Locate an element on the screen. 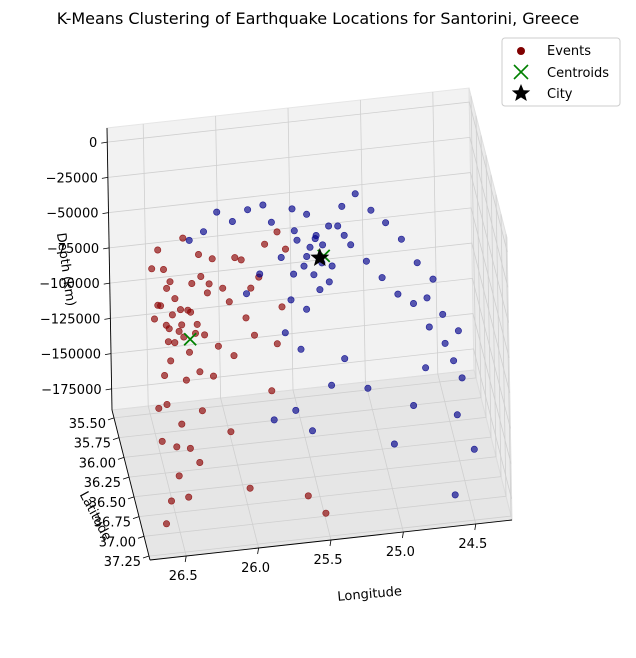  z-tick-label: −175000 is located at coordinates (71, 390).